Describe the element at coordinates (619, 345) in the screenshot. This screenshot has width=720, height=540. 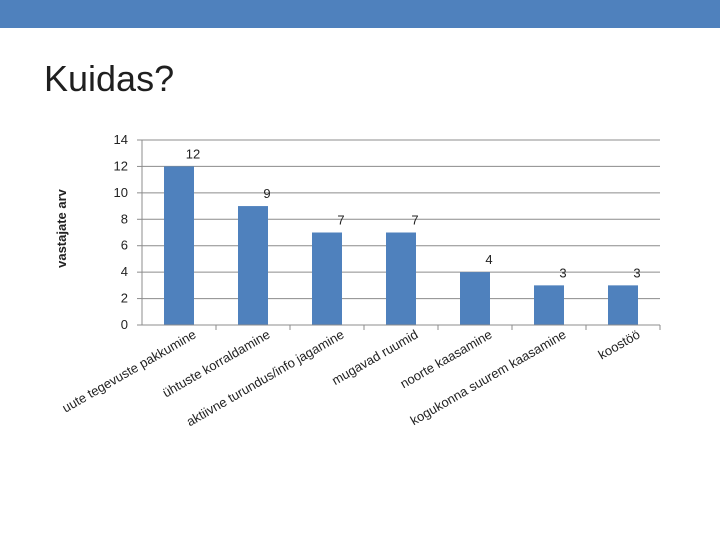
I see `x-category-label: koostöö` at that location.